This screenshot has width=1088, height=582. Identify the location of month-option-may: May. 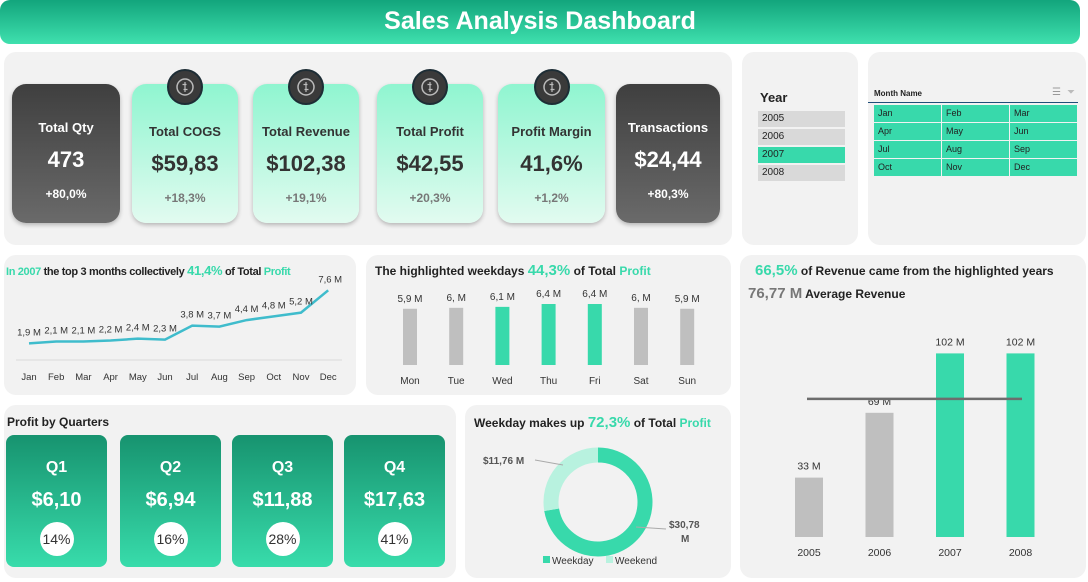
(975, 131).